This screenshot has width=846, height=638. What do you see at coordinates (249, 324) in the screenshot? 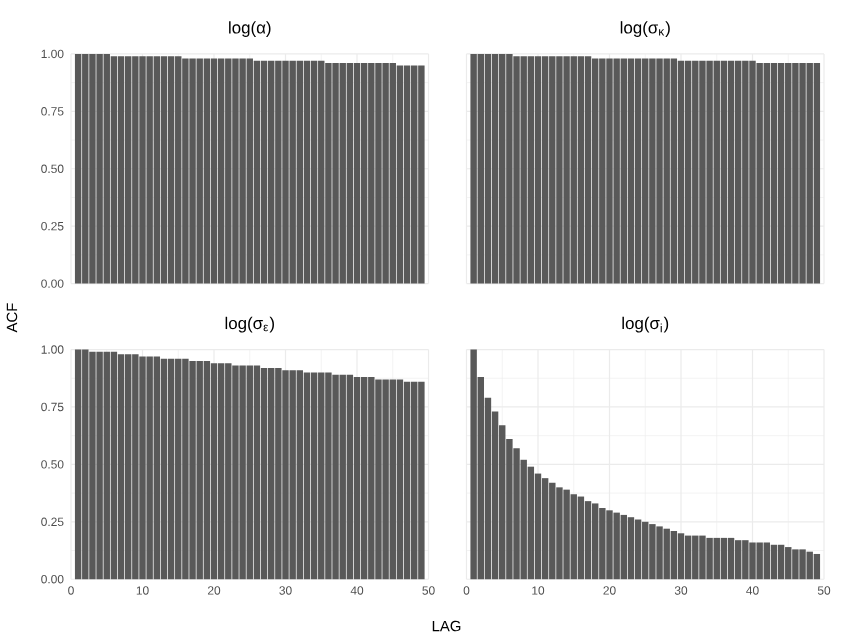
I see `chart-title: log(σ$_{ε}$)` at bounding box center [249, 324].